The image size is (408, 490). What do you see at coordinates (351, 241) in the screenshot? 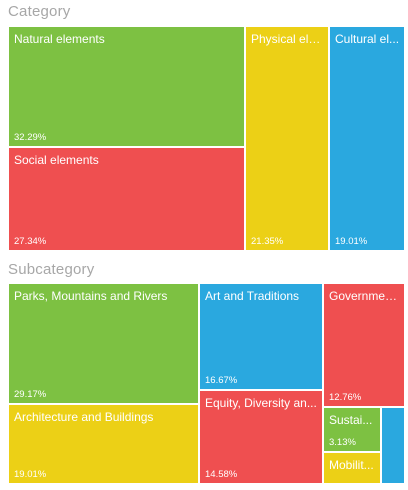
I see `category-tile-value: 19.01%` at bounding box center [351, 241].